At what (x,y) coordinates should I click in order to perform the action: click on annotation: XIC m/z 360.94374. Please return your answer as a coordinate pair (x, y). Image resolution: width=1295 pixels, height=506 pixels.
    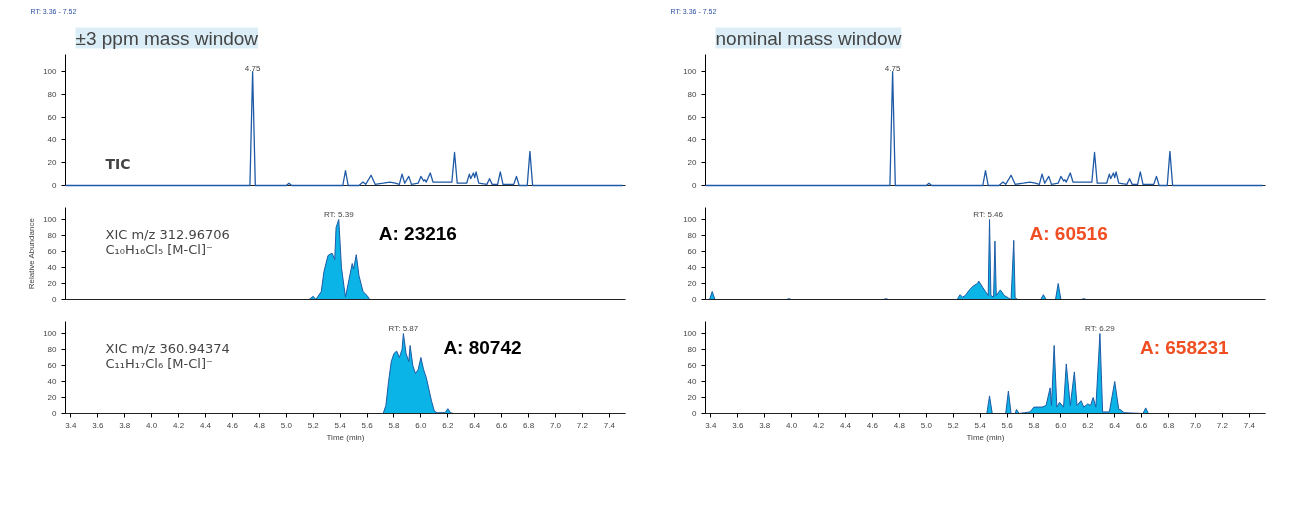
    Looking at the image, I should click on (167, 349).